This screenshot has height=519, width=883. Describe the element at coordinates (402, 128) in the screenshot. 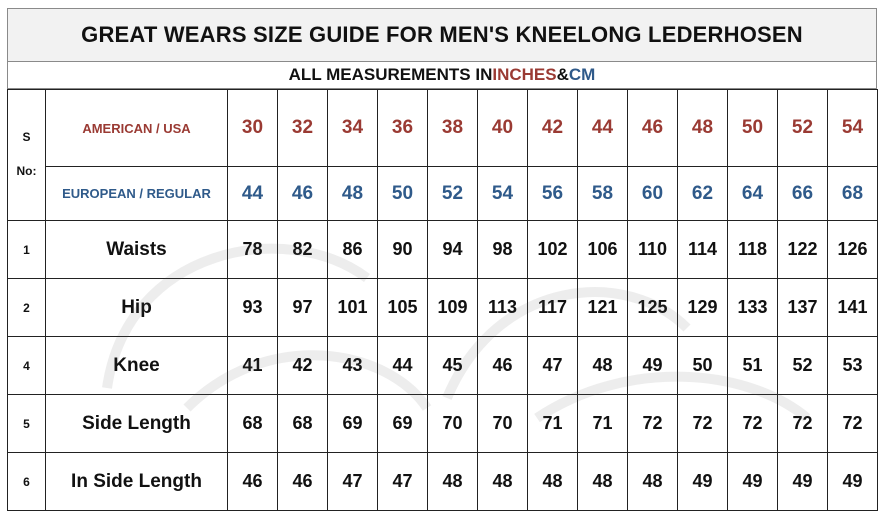

I see `us-size-cell: 36` at that location.